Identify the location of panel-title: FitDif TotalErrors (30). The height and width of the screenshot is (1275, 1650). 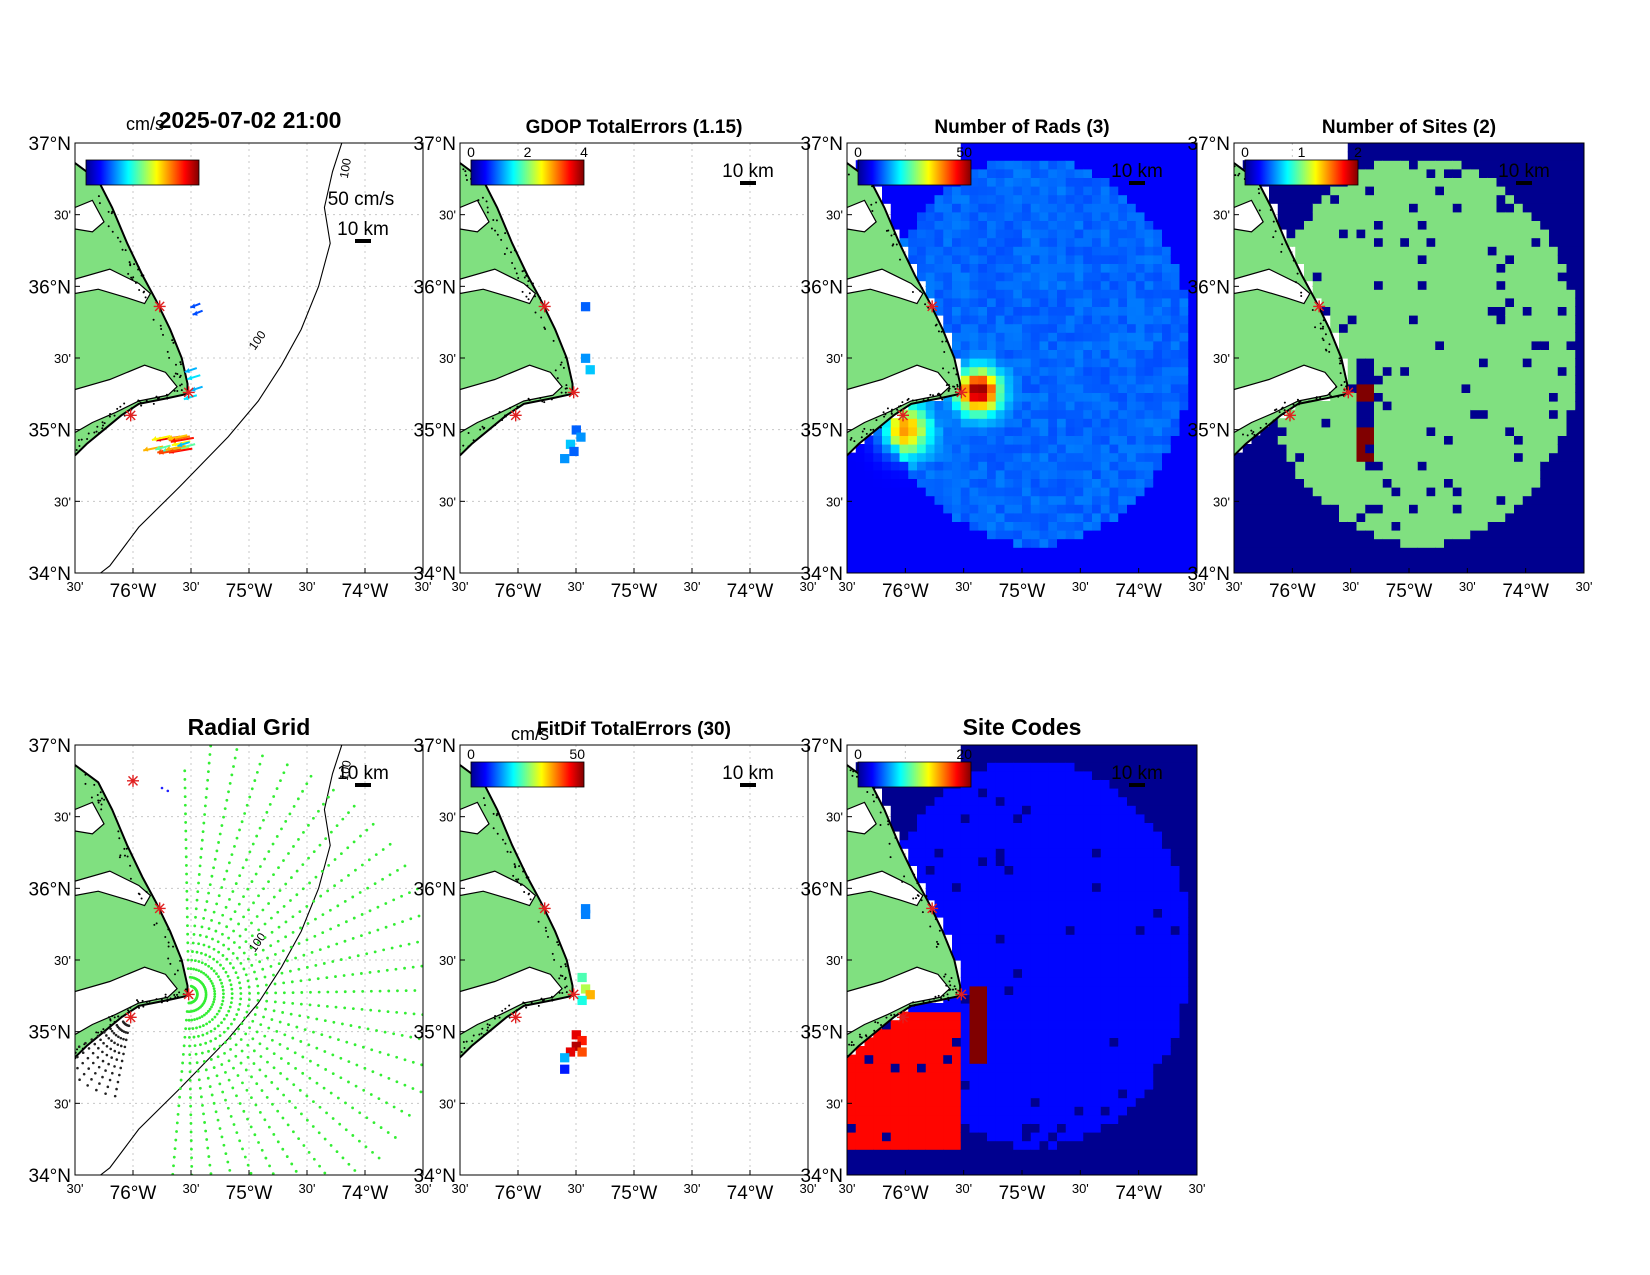
(634, 729).